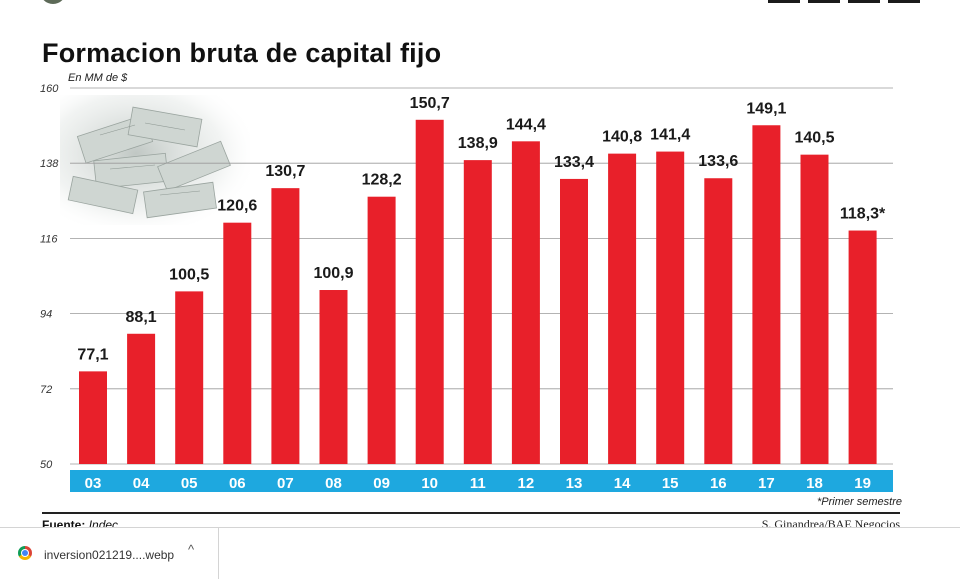 The width and height of the screenshot is (960, 579). I want to click on data-label: 149,1, so click(766, 108).